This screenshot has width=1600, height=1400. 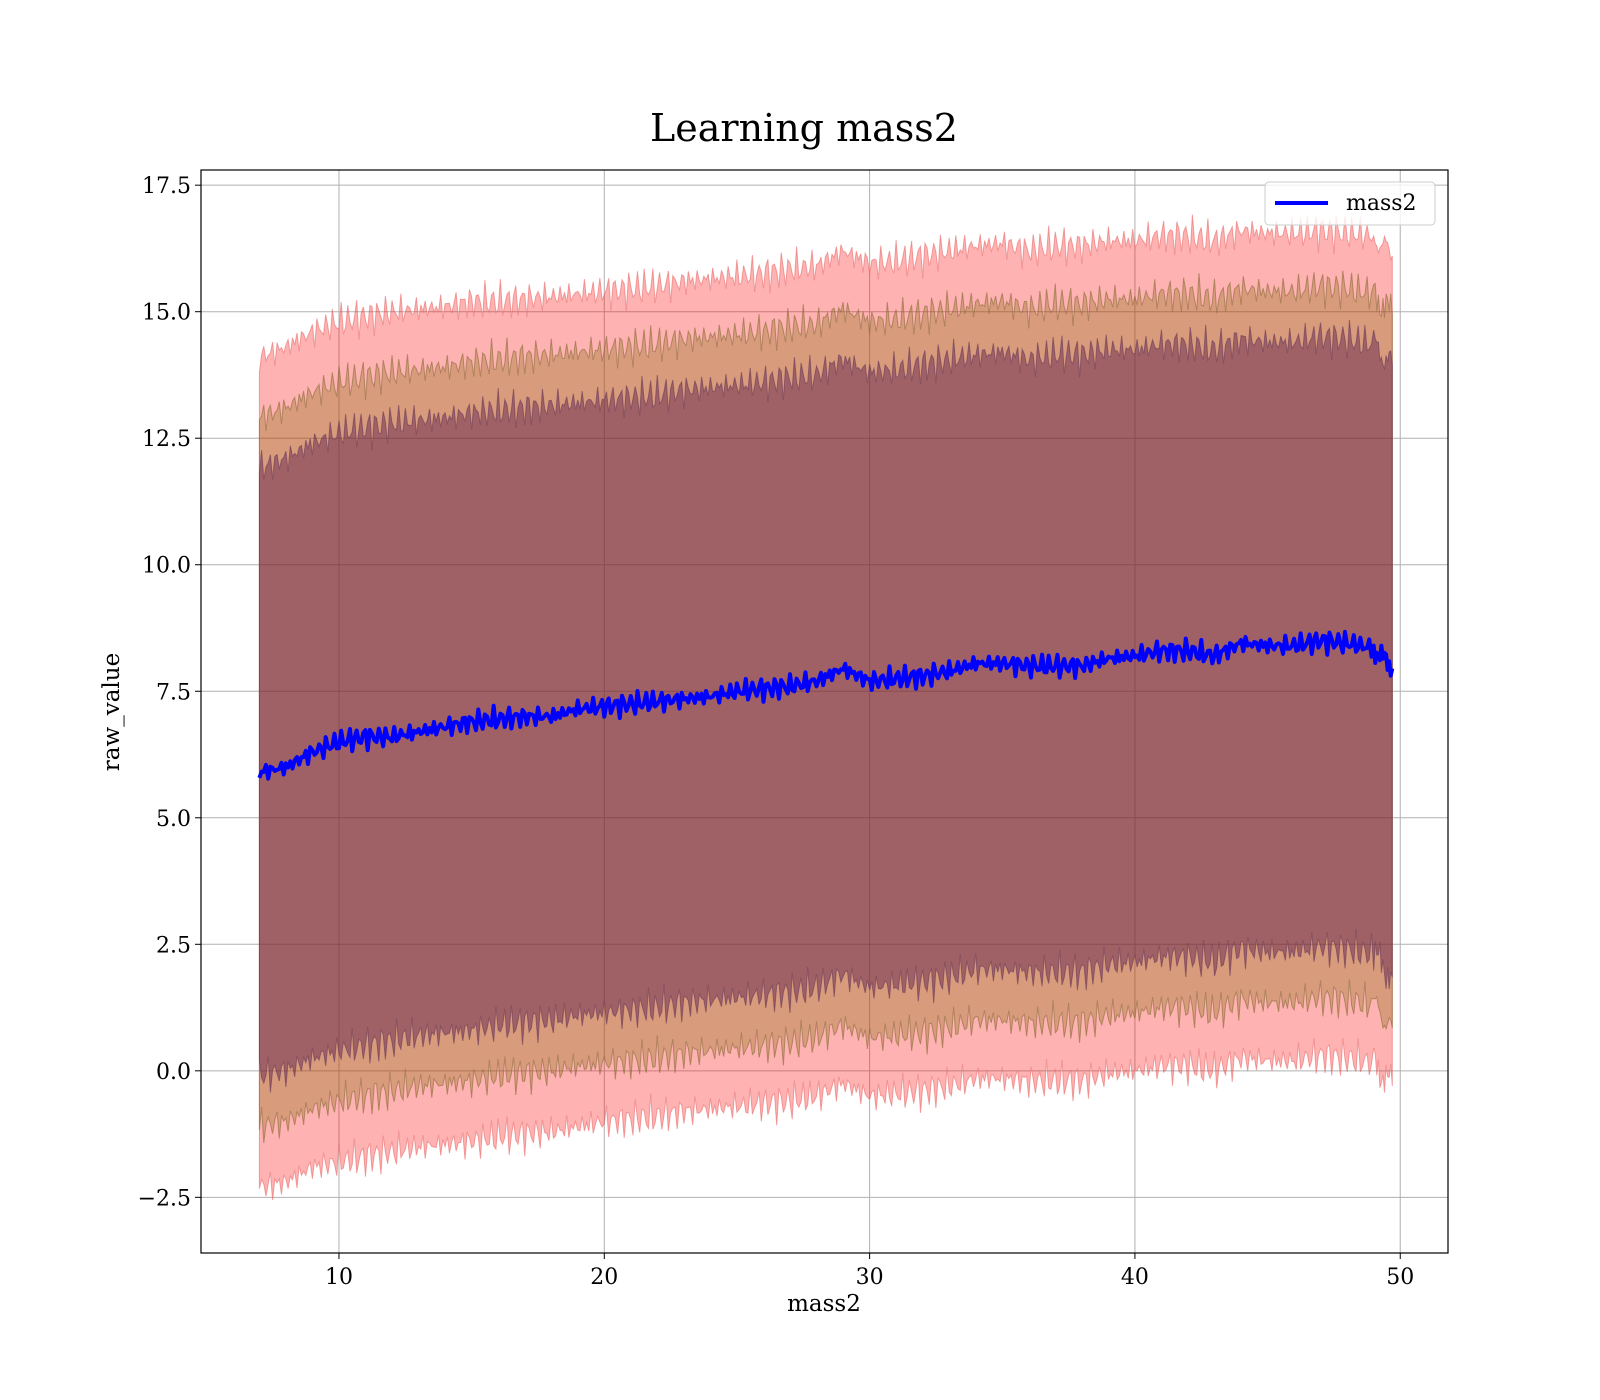 What do you see at coordinates (173, 819) in the screenshot?
I see `y-tick-label-3: 5.0` at bounding box center [173, 819].